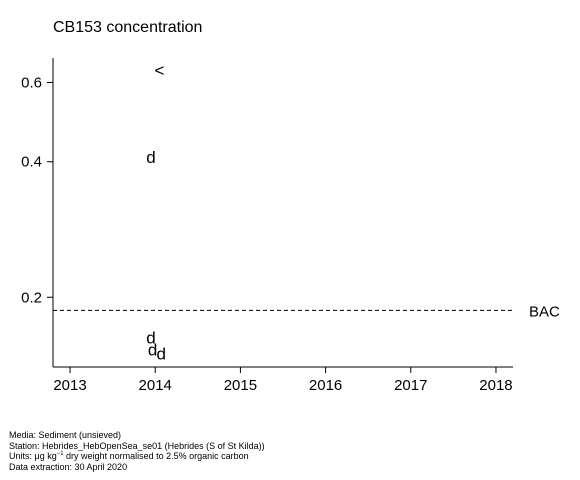 The height and width of the screenshot is (480, 580). I want to click on chart-title: CB153 concentration, so click(128, 27).